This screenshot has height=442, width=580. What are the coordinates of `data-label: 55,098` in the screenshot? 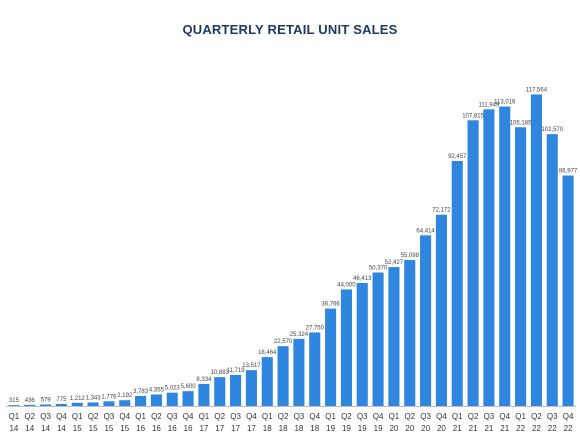 It's located at (410, 256).